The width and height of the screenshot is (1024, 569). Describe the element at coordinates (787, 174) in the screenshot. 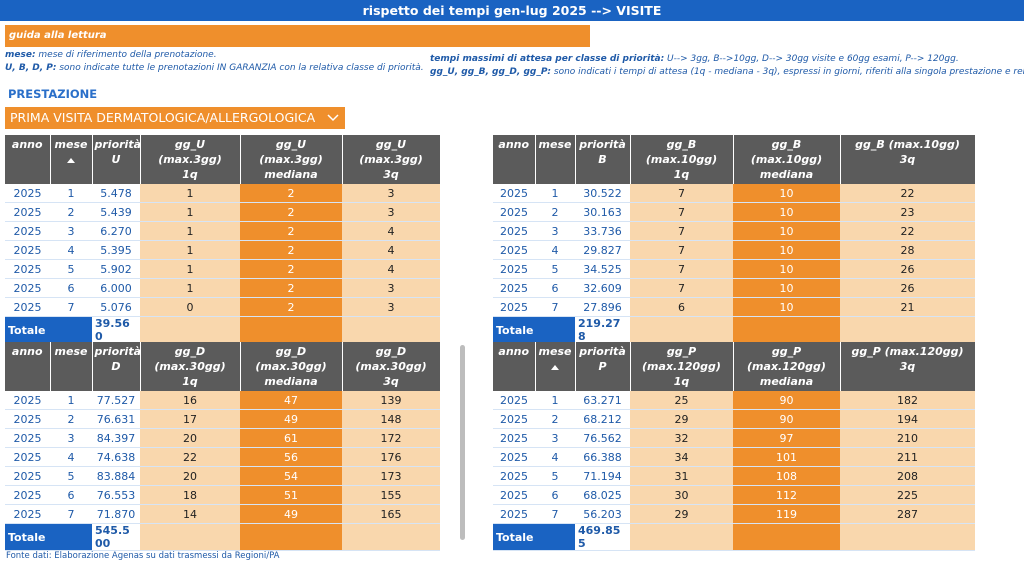

I see `header-text: mediana` at that location.